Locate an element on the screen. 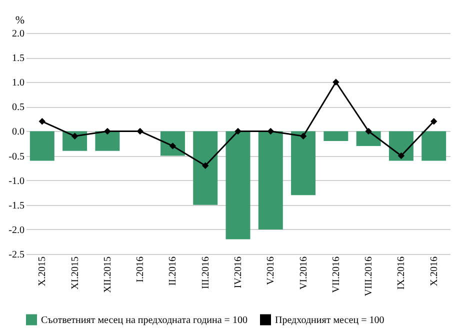 The width and height of the screenshot is (460, 331). y-tick-label: 1.0 is located at coordinates (18, 83).